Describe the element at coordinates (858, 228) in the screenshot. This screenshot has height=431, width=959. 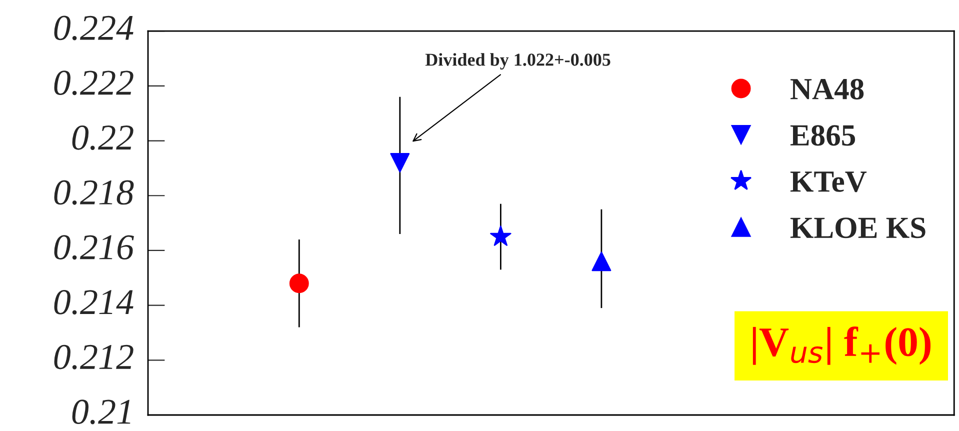
I see `legend-label: KLOE KS` at that location.